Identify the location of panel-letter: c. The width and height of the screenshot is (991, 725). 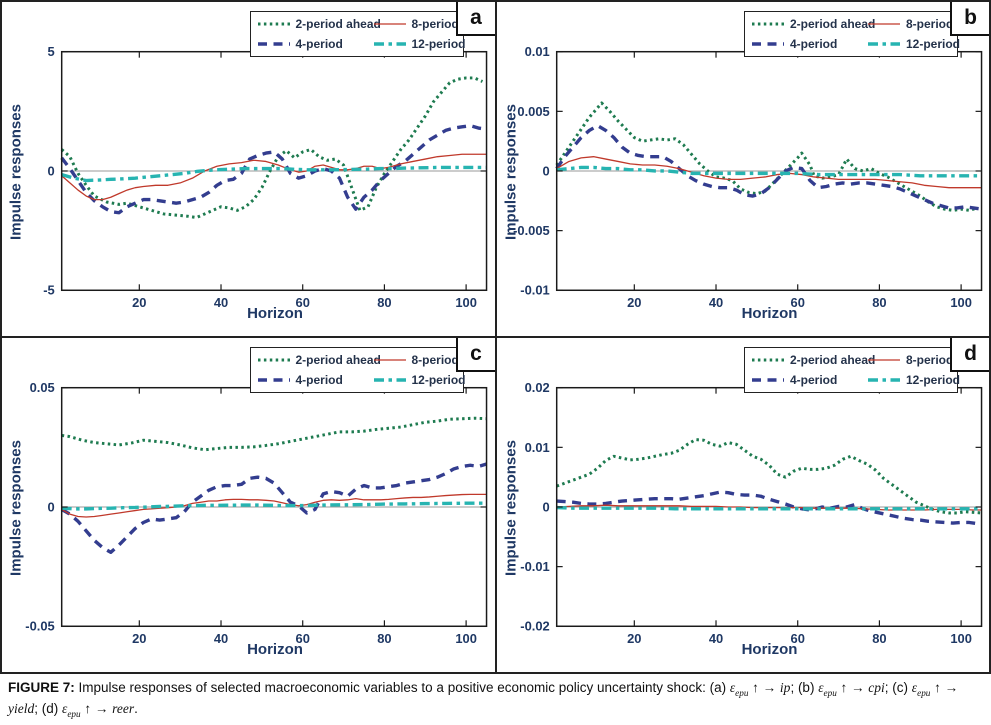
(475, 355).